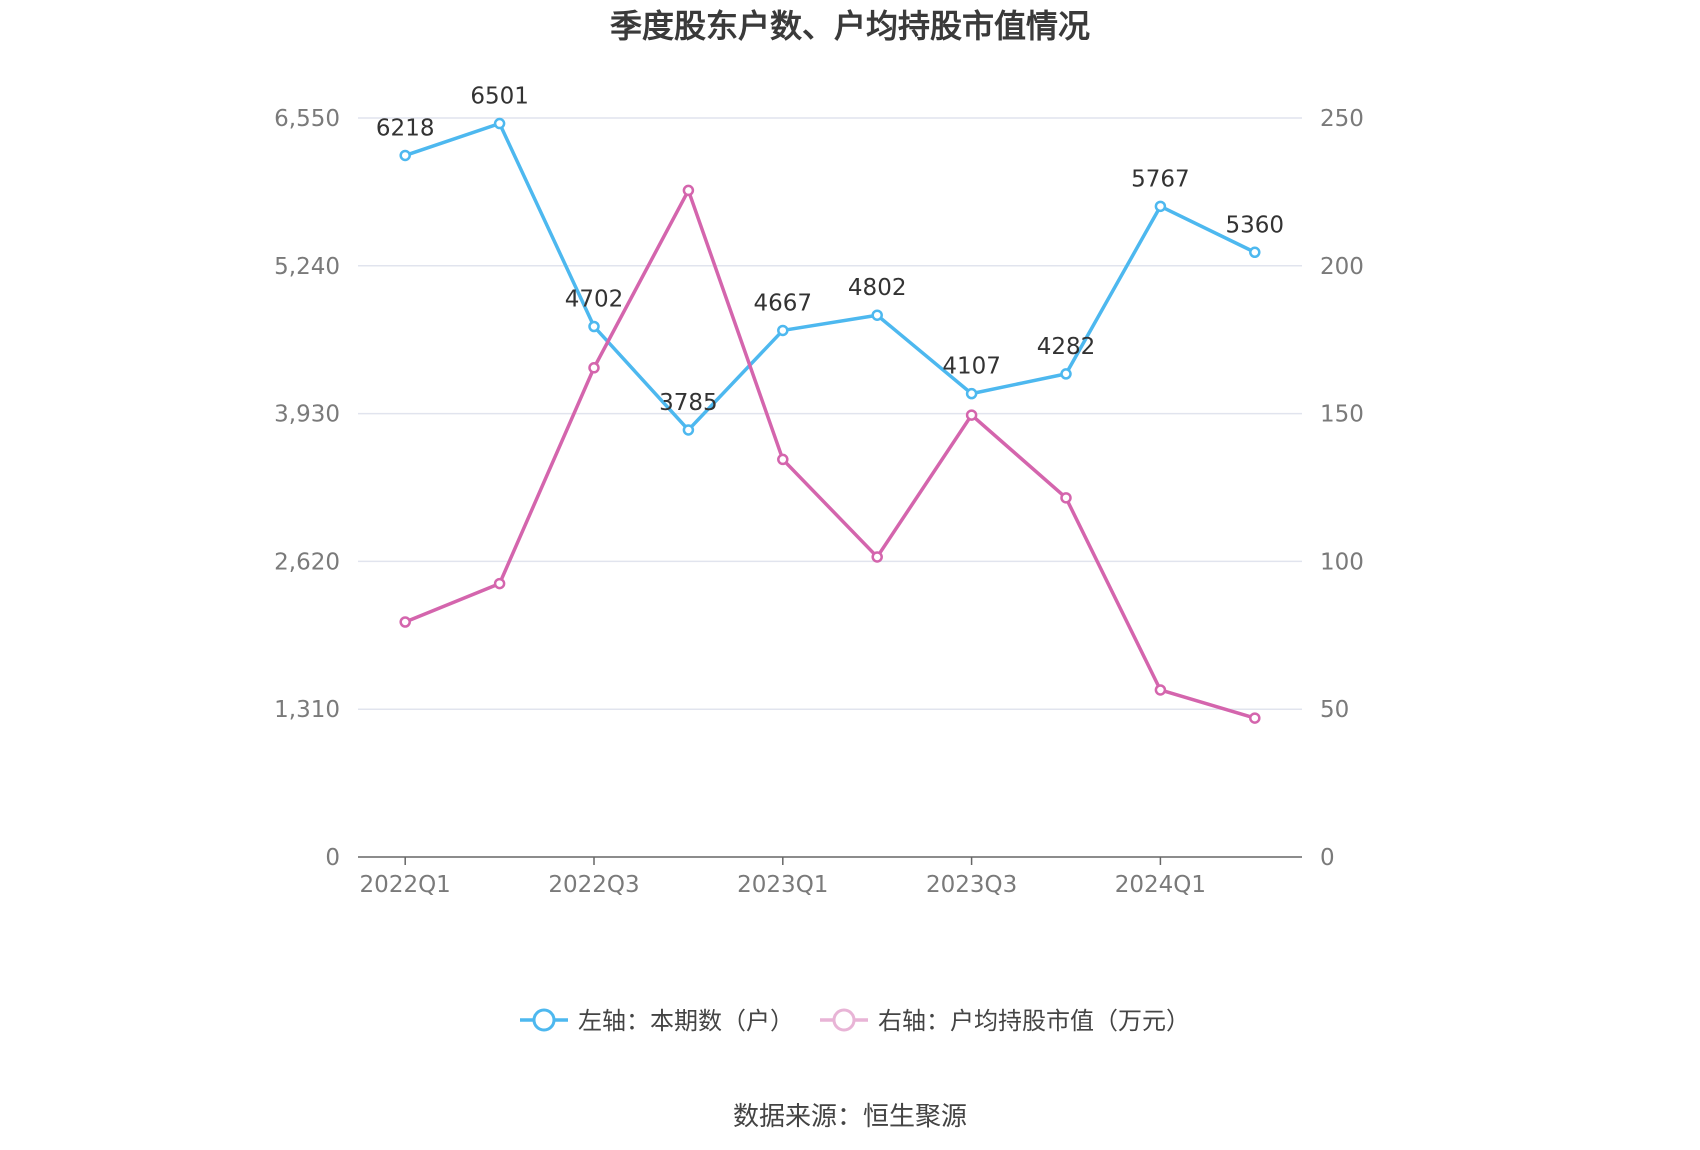 This screenshot has height=1150, width=1700. I want to click on legend-label: 左轴：本期数（户）, so click(686, 1021).